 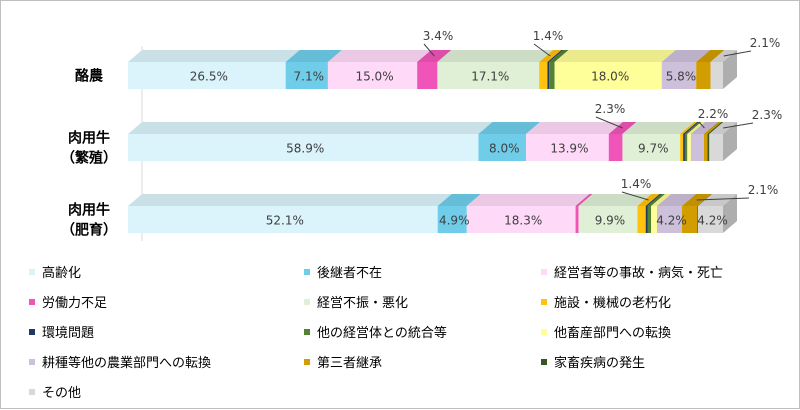 I want to click on data-label: 18.0%, so click(x=610, y=77).